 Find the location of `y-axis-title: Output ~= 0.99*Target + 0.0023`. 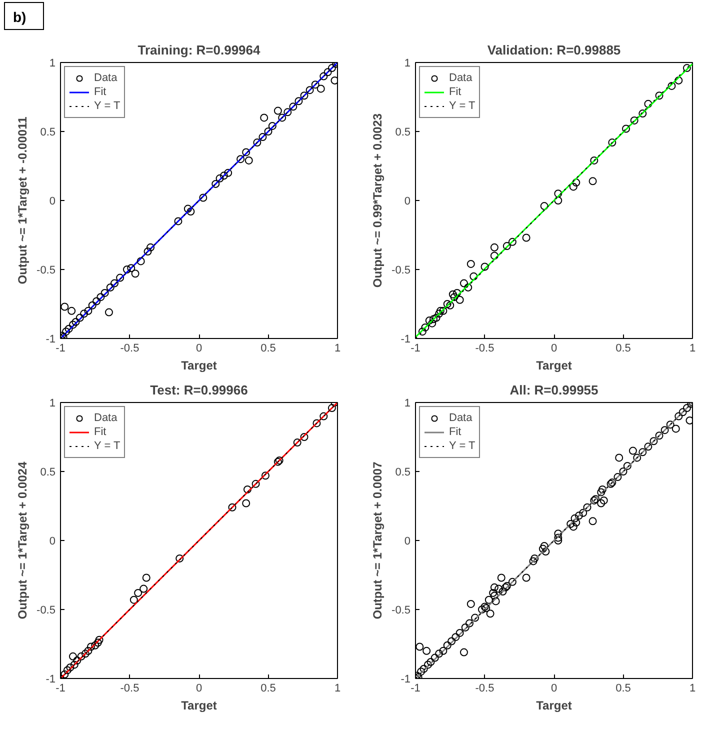

y-axis-title: Output ~= 0.99*Target + 0.0023 is located at coordinates (377, 200).